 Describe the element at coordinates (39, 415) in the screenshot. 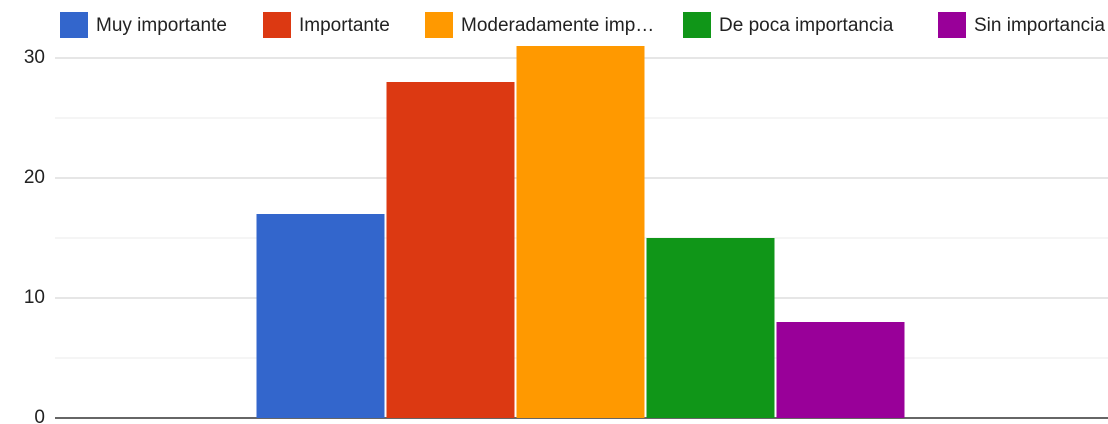

I see `y-tick-label: 0` at that location.